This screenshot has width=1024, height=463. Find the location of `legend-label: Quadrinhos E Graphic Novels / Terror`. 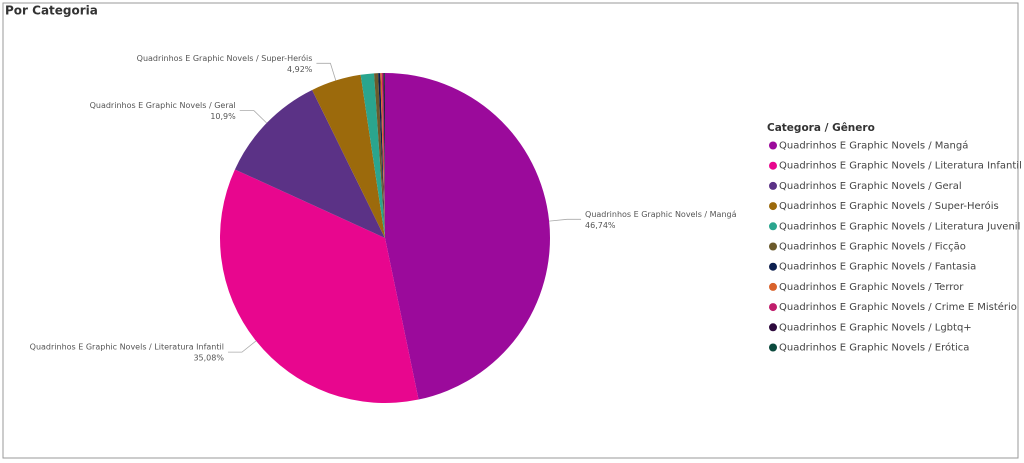

legend-label: Quadrinhos E Graphic Novels / Terror is located at coordinates (871, 287).